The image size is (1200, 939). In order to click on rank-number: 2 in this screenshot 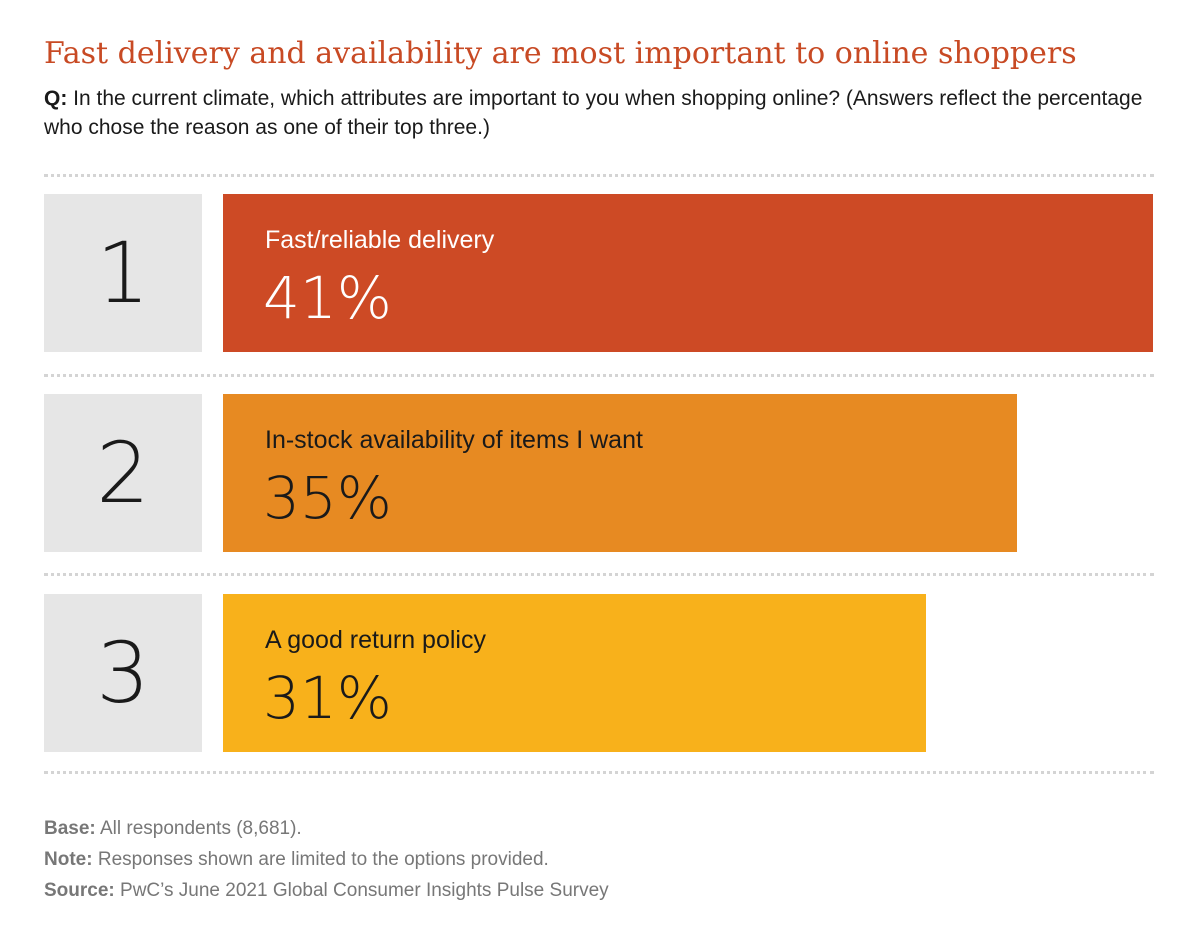, I will do `click(123, 473)`.